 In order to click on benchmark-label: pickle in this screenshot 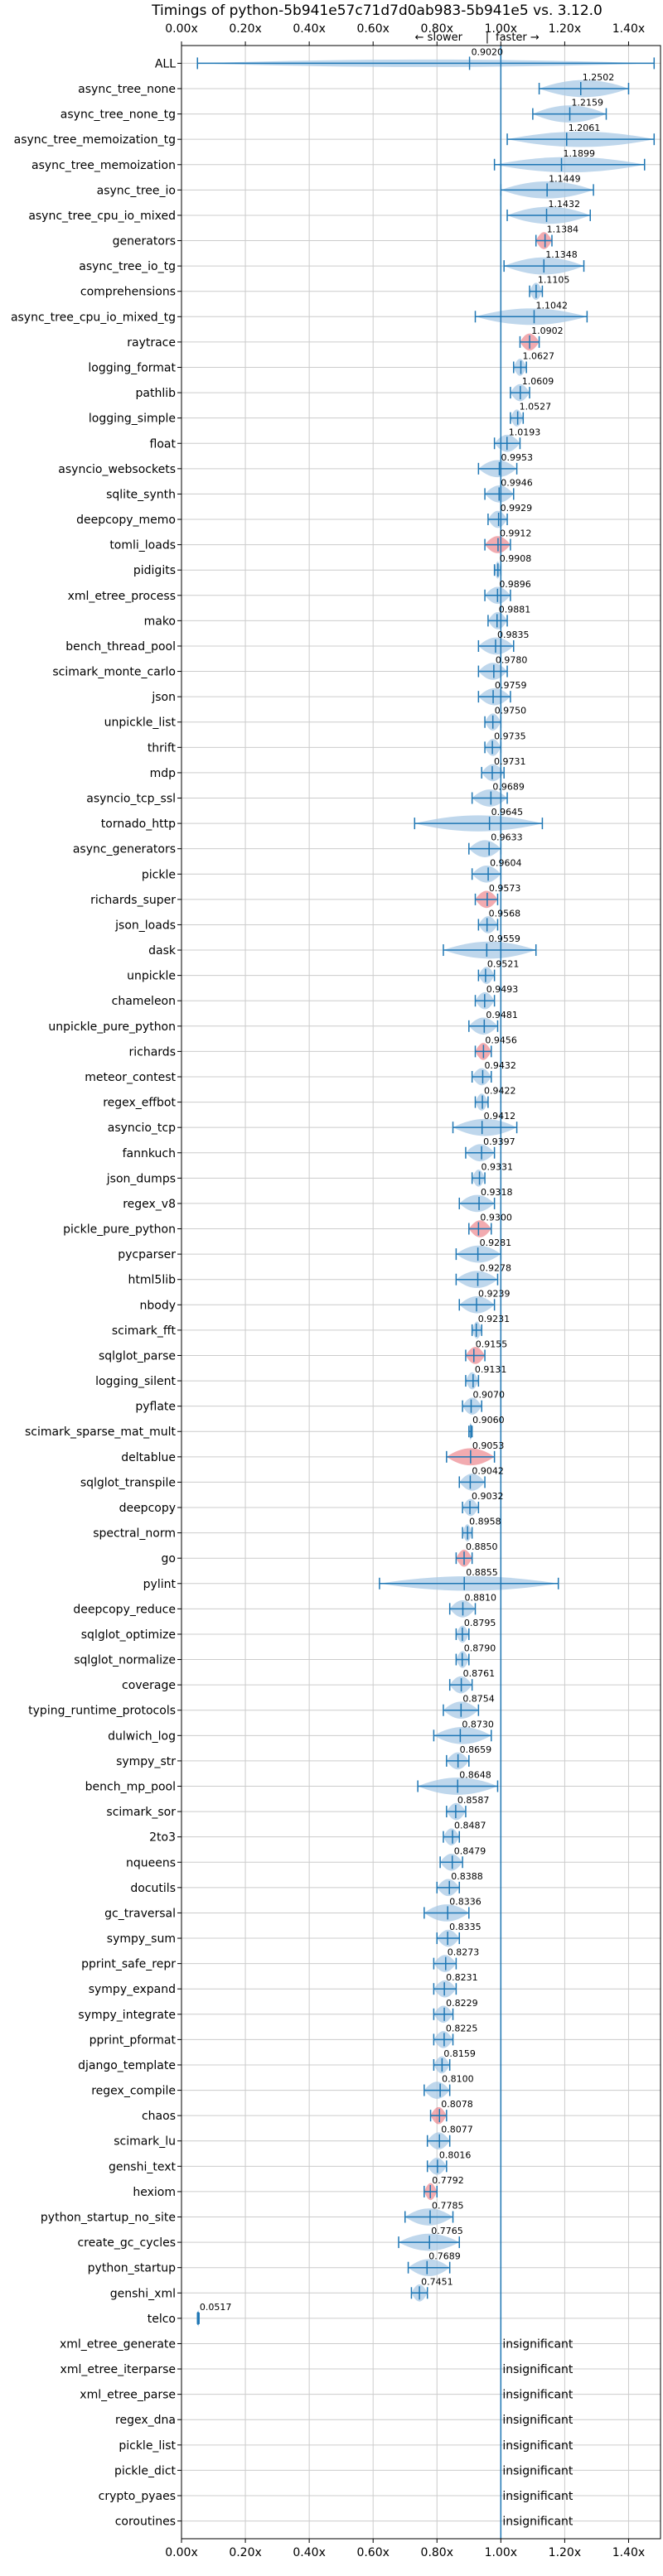, I will do `click(159, 875)`.